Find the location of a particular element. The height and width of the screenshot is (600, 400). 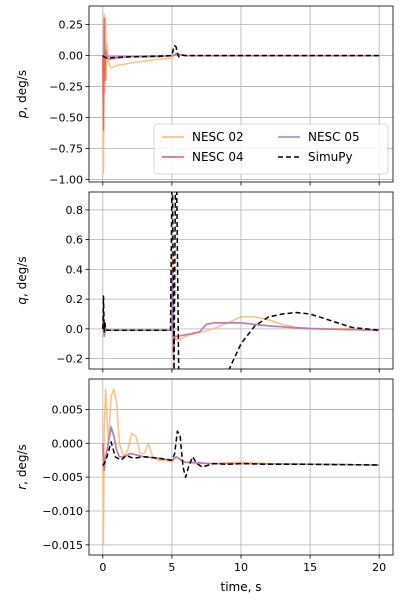

y-tick-label: 0.005 is located at coordinates (68, 409).